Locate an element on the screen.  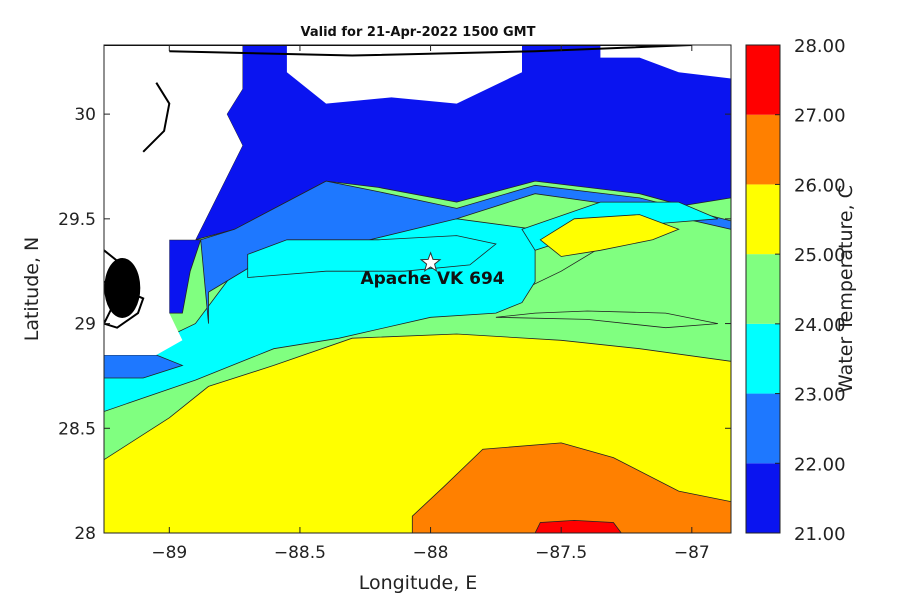
x-tick-label: −89 is located at coordinates (169, 553).